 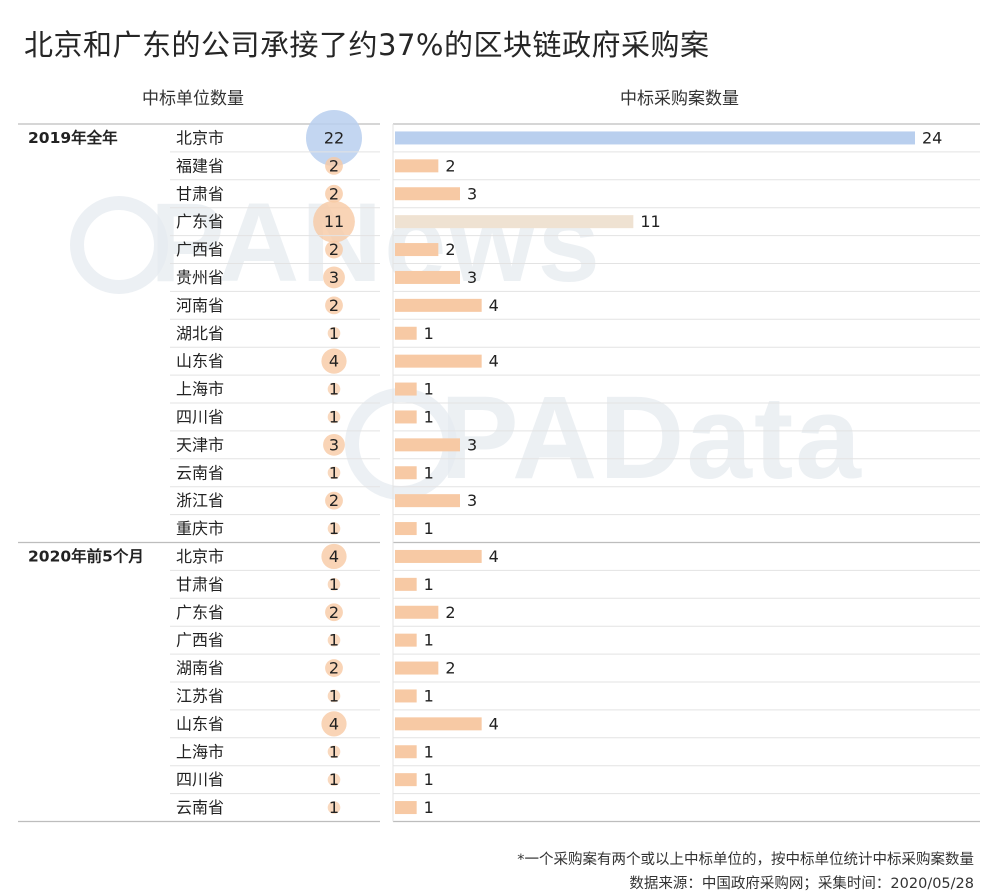 I want to click on group-label: 2020年前5个月, so click(x=86, y=555).